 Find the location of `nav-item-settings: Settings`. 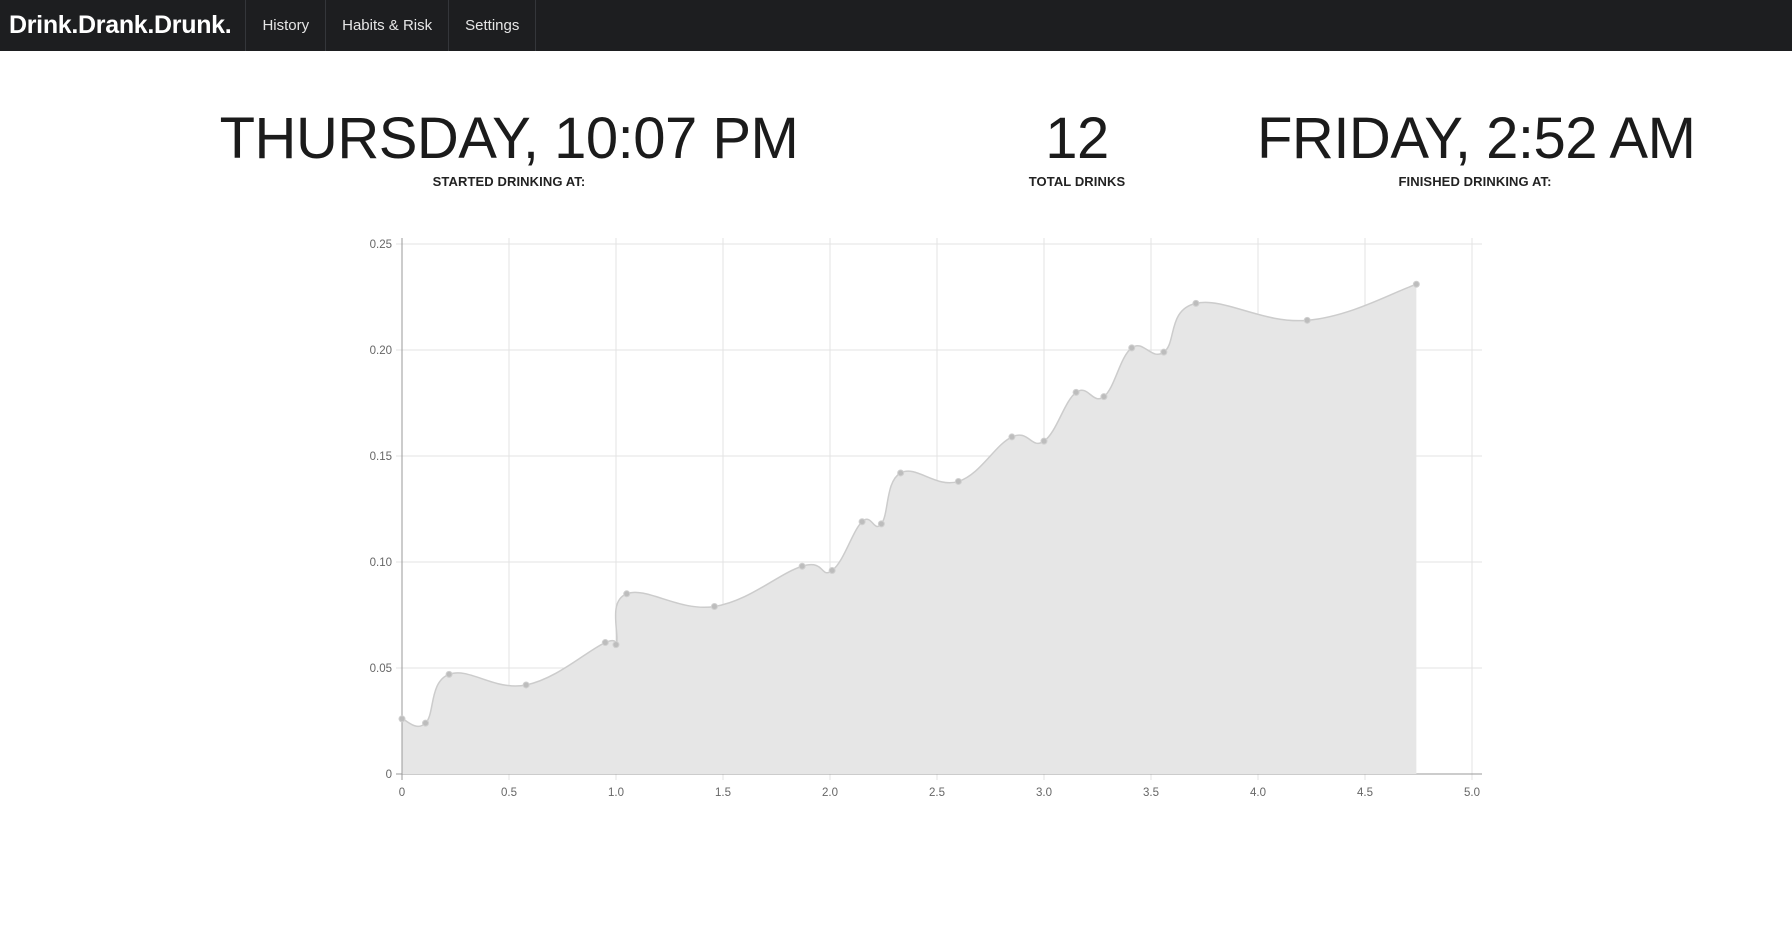

nav-item-settings: Settings is located at coordinates (493, 25).